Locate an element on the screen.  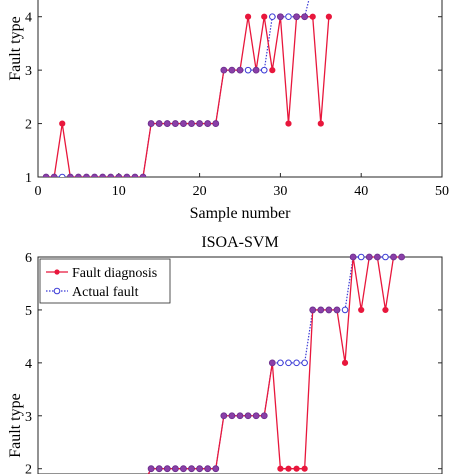
x-tick-label: 50 is located at coordinates (442, 191).